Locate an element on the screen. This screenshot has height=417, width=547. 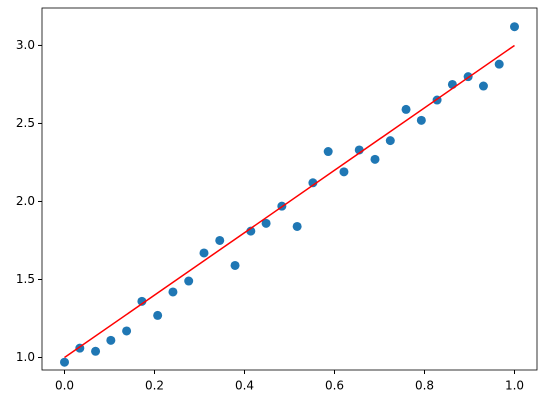
x-tick-label: 0.0 is located at coordinates (64, 386).